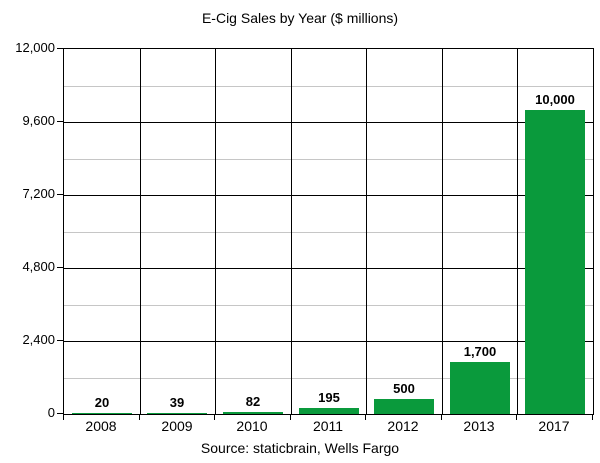  Describe the element at coordinates (177, 426) in the screenshot. I see `x-tick-label: 2009` at that location.